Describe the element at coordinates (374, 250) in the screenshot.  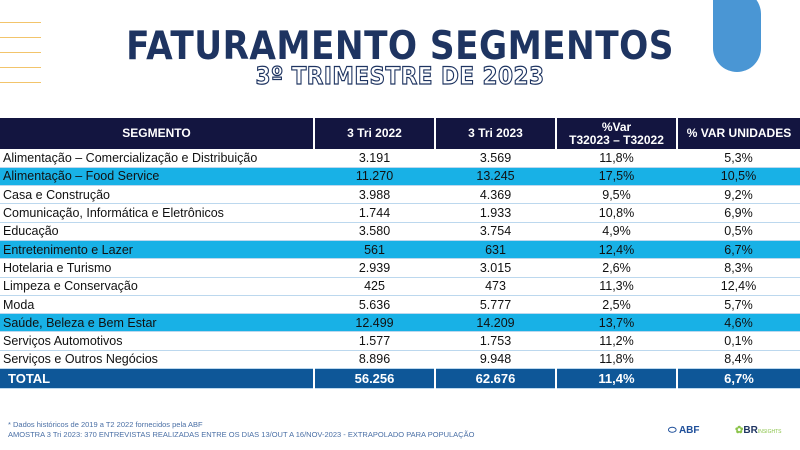
I see `tri-2022-cell: 561` at that location.